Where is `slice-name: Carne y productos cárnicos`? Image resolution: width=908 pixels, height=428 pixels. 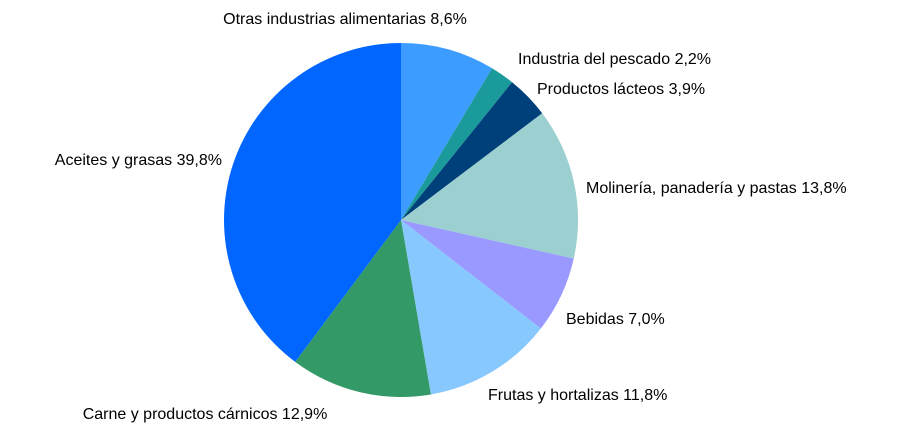
slice-name: Carne y productos cárnicos is located at coordinates (180, 414).